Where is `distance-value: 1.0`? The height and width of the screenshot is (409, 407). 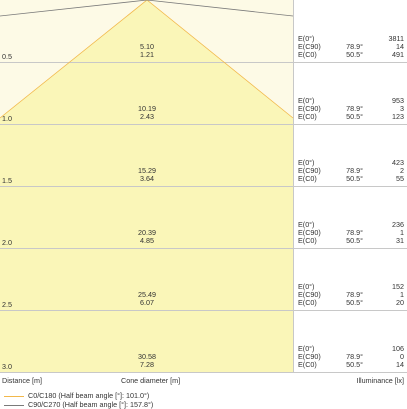 distance-value: 1.0 is located at coordinates (7, 118).